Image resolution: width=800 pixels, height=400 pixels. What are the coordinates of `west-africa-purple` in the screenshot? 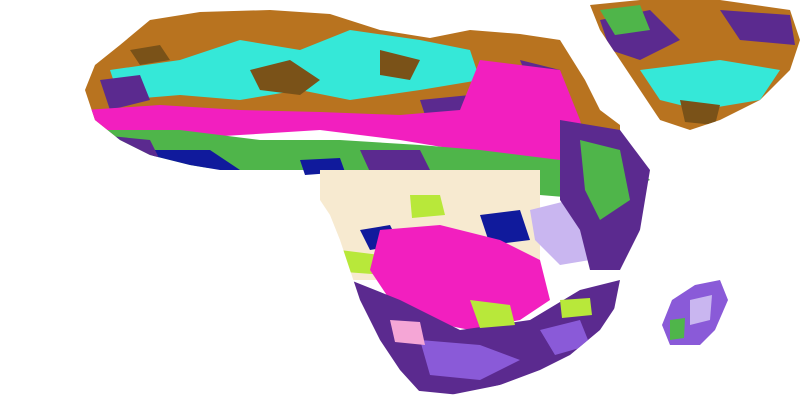 It's located at (265, 153).